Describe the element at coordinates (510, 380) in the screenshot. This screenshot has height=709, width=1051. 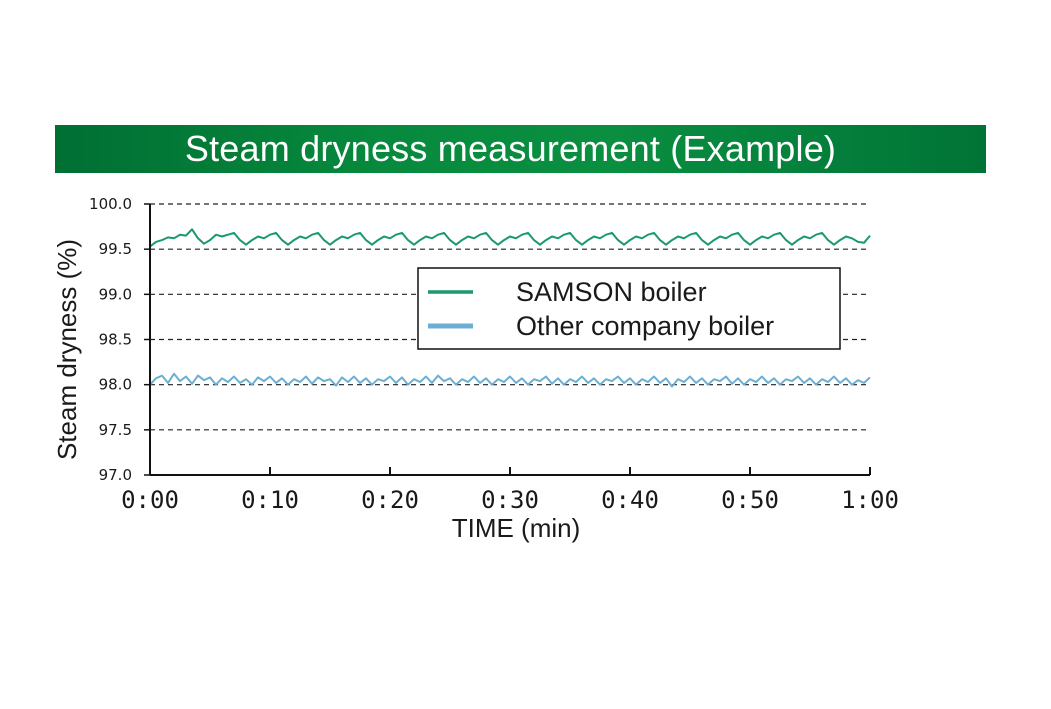
I see `series-line-other` at that location.